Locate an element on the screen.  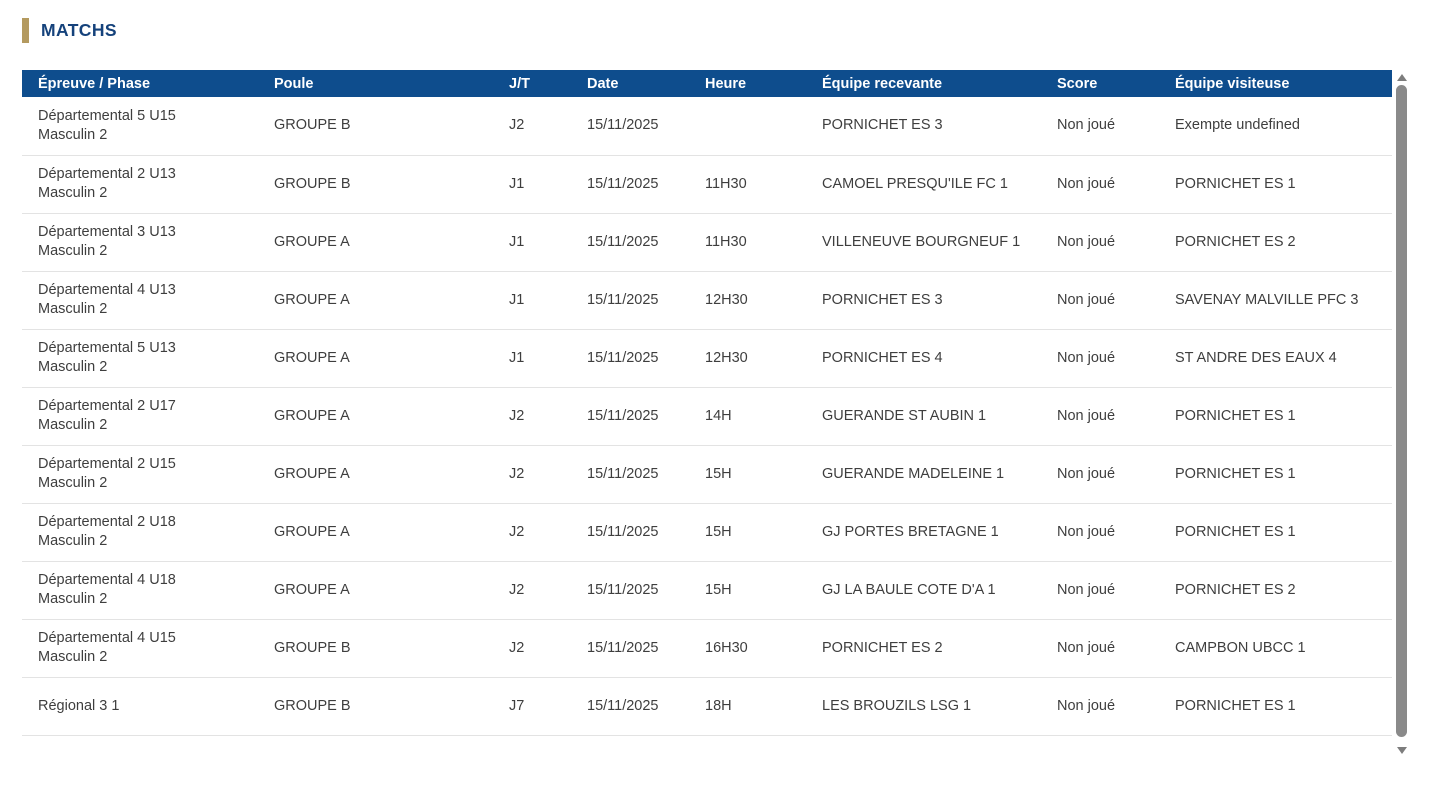
cell-equipe-recevante: GJ PORTES BRETAGNE 1 is located at coordinates (923, 532).